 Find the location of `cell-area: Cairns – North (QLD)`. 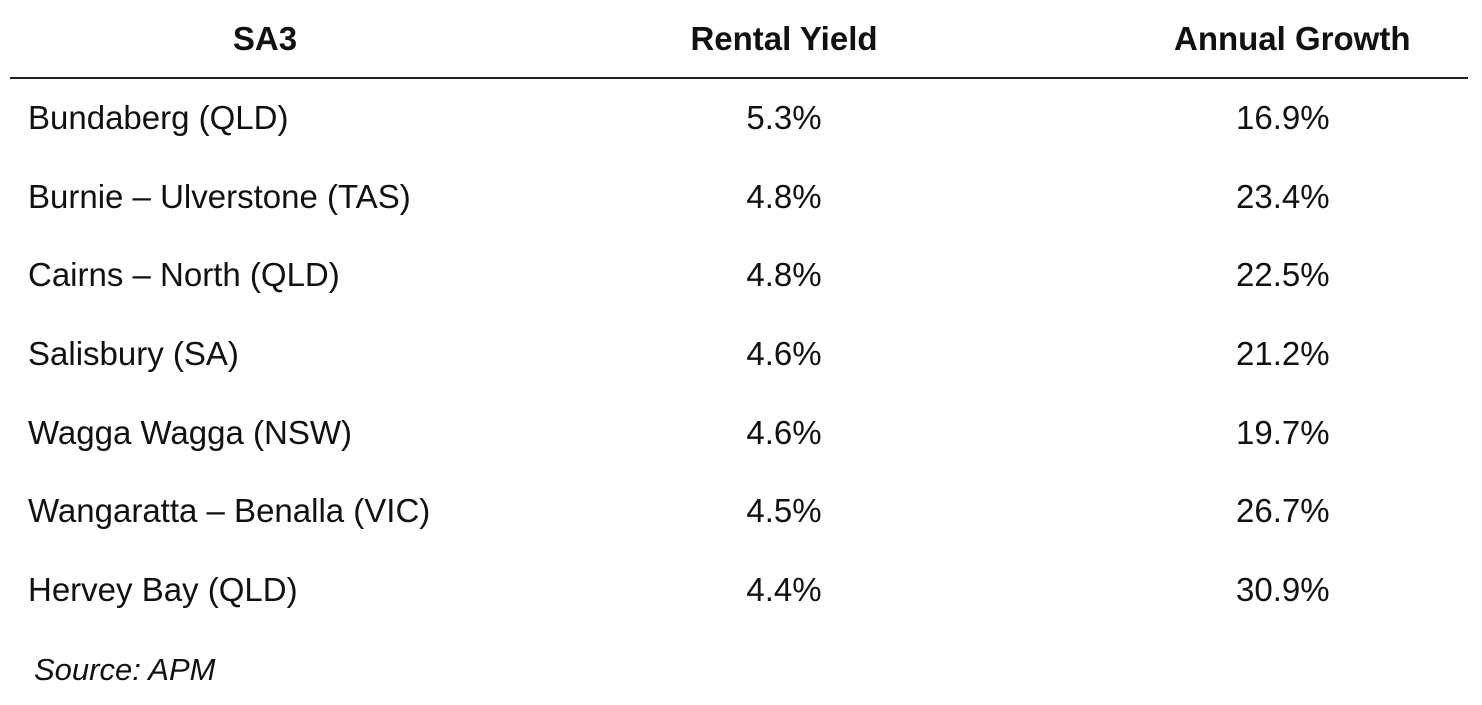

cell-area: Cairns – North (QLD) is located at coordinates (184, 275).